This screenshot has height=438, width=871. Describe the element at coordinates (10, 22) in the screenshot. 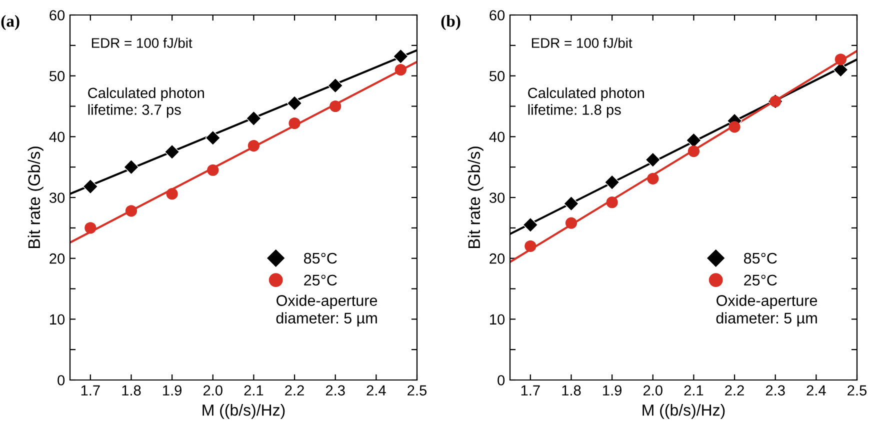

I see `text: (a)` at that location.